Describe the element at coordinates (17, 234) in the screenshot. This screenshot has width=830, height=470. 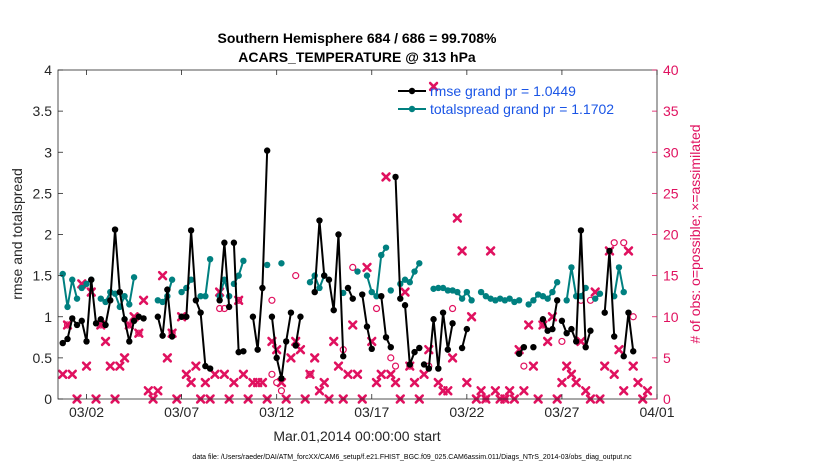
I see `y-axis-label-left: rmse and totalspread` at that location.